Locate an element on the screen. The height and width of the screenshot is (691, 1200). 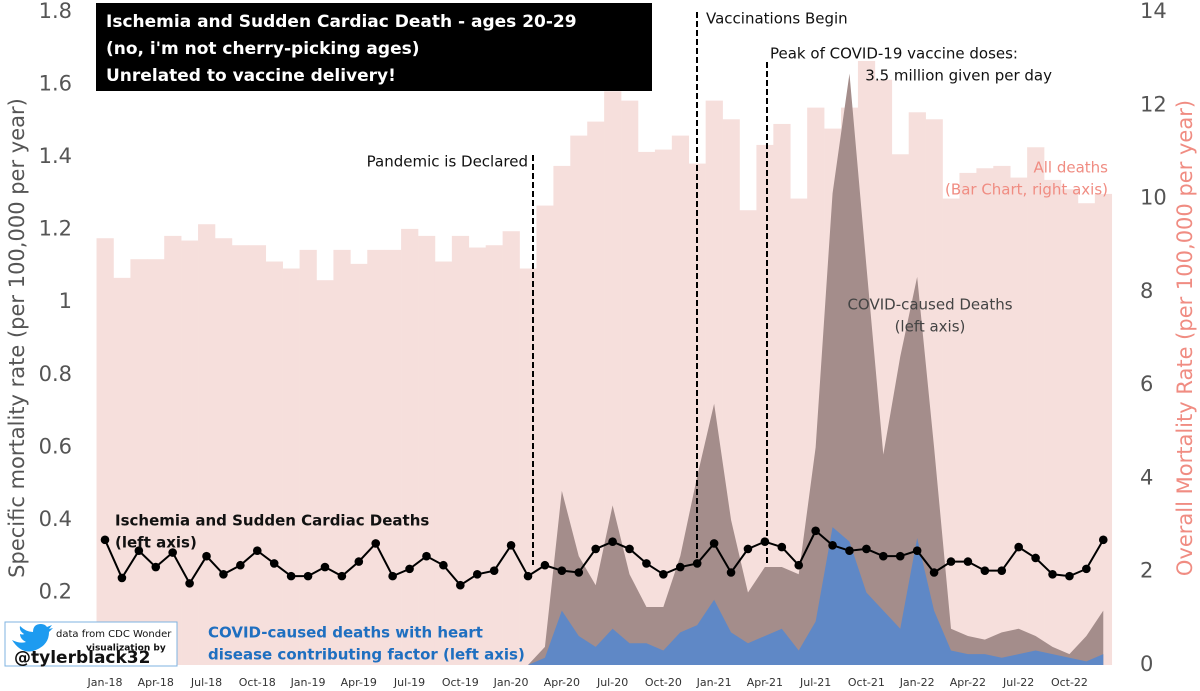
x-tick-label: Oct-19 is located at coordinates (460, 682).